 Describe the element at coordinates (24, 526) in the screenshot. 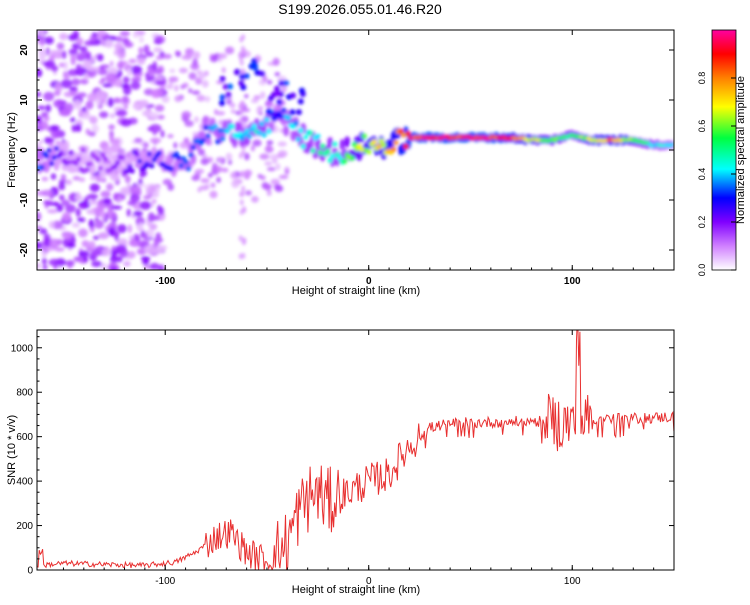

I see `snr-ytick-label: 200` at that location.